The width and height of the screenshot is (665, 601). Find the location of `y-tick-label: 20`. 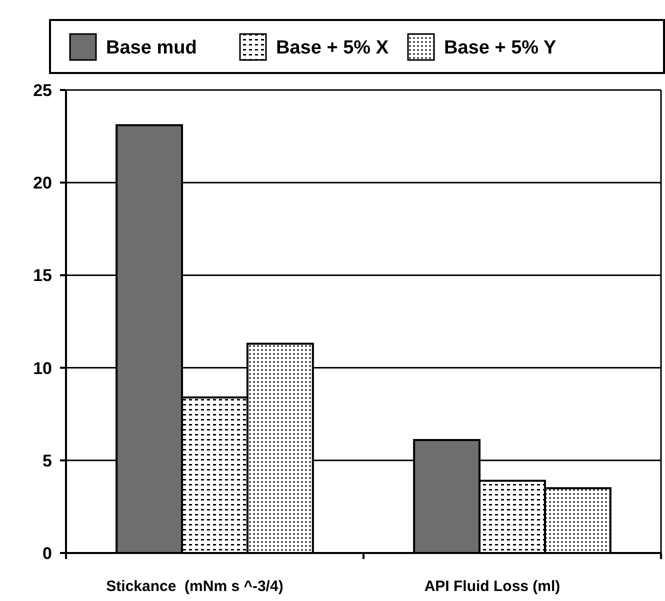

y-tick-label: 20 is located at coordinates (42, 183).